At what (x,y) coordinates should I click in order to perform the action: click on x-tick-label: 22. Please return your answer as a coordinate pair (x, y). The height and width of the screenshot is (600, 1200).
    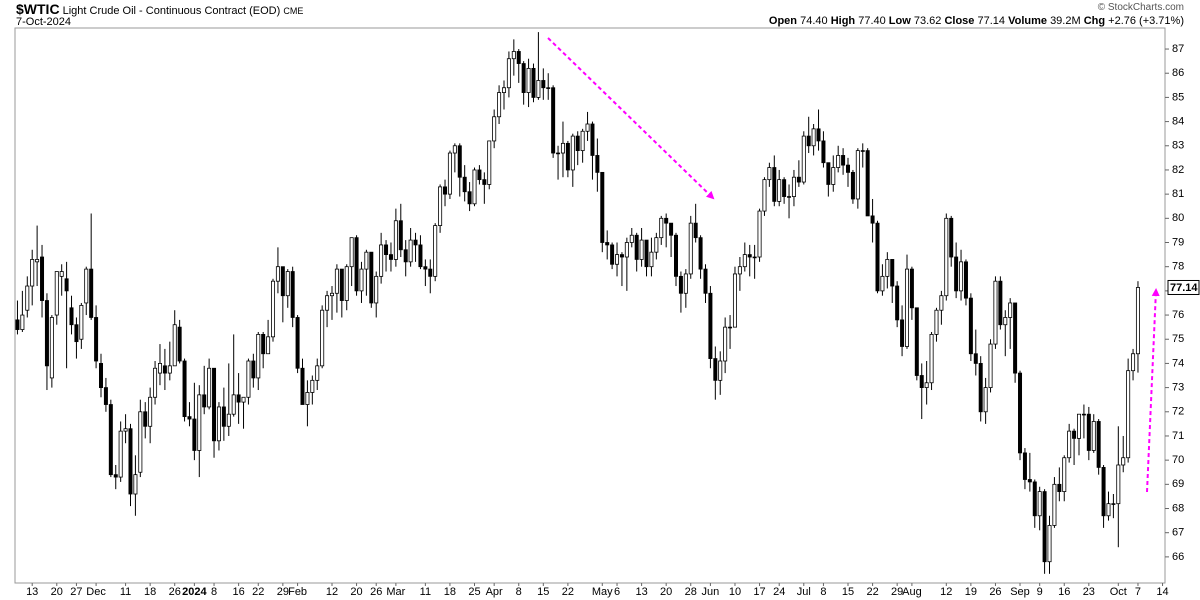
    Looking at the image, I should click on (872, 592).